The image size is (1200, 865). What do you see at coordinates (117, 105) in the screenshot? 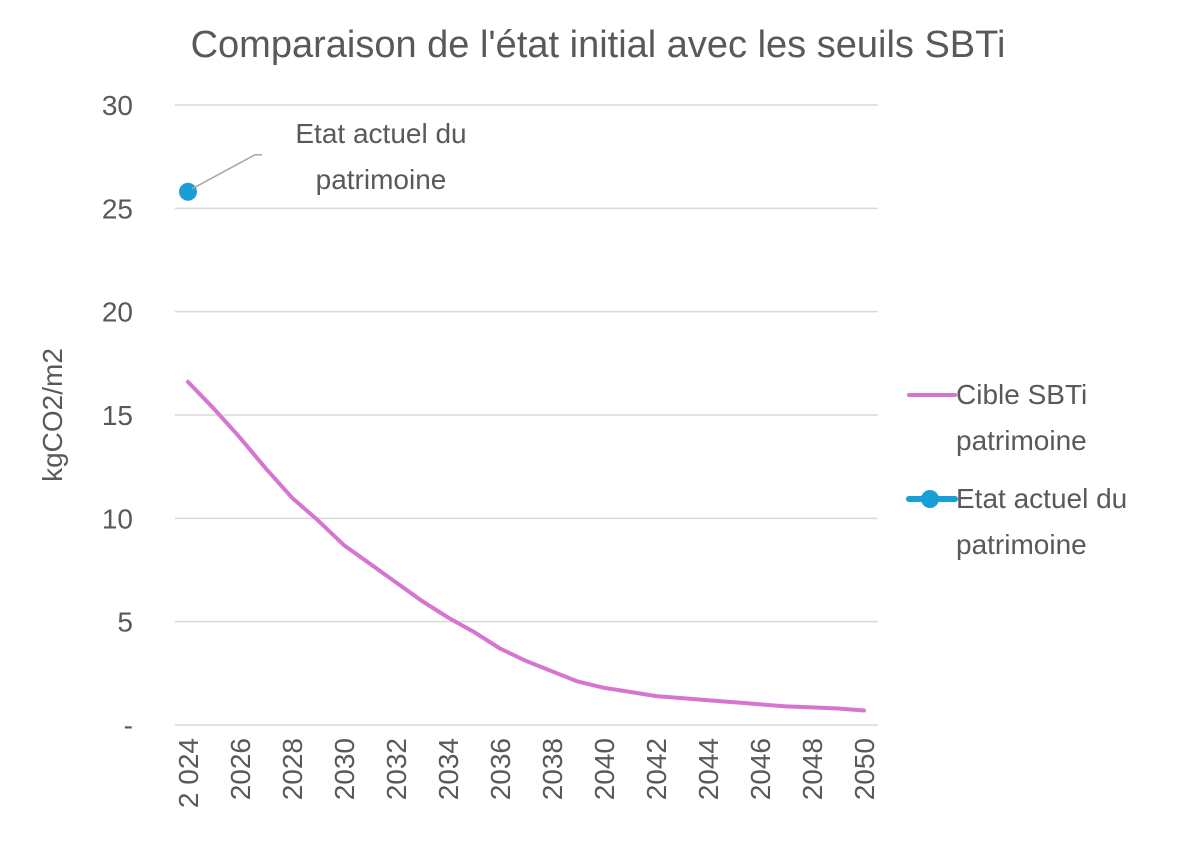
I see `y-tick-label: 30` at bounding box center [117, 105].